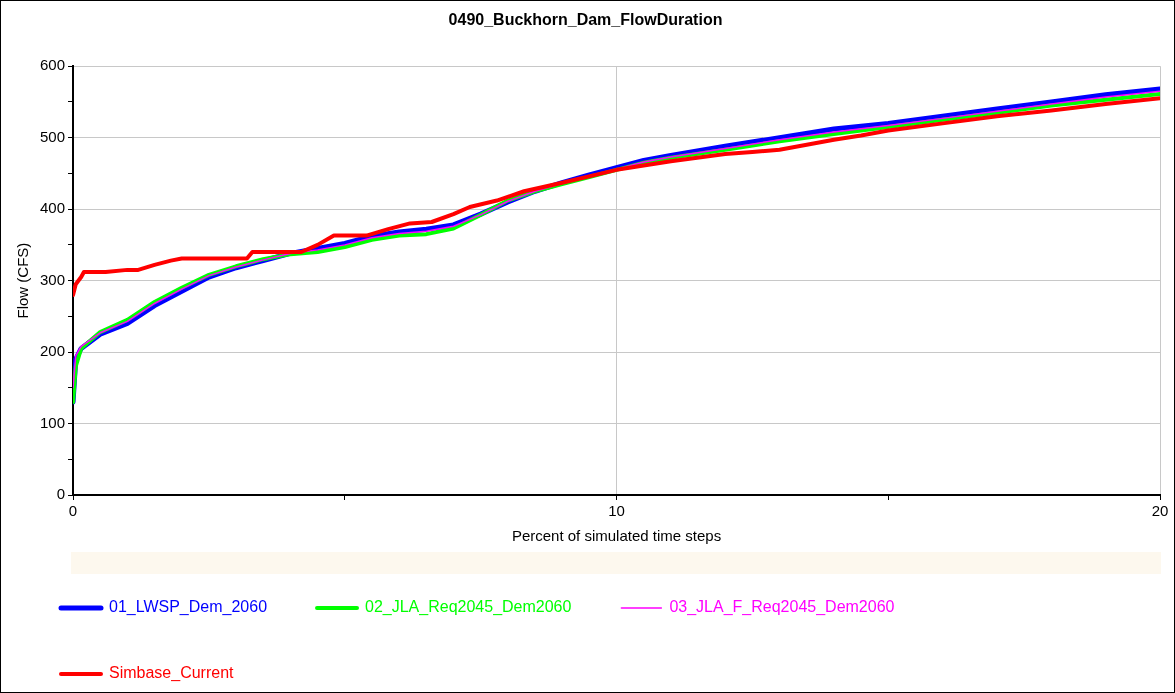 The width and height of the screenshot is (1175, 693). Describe the element at coordinates (53, 351) in the screenshot. I see `y-tick-label: 200` at that location.